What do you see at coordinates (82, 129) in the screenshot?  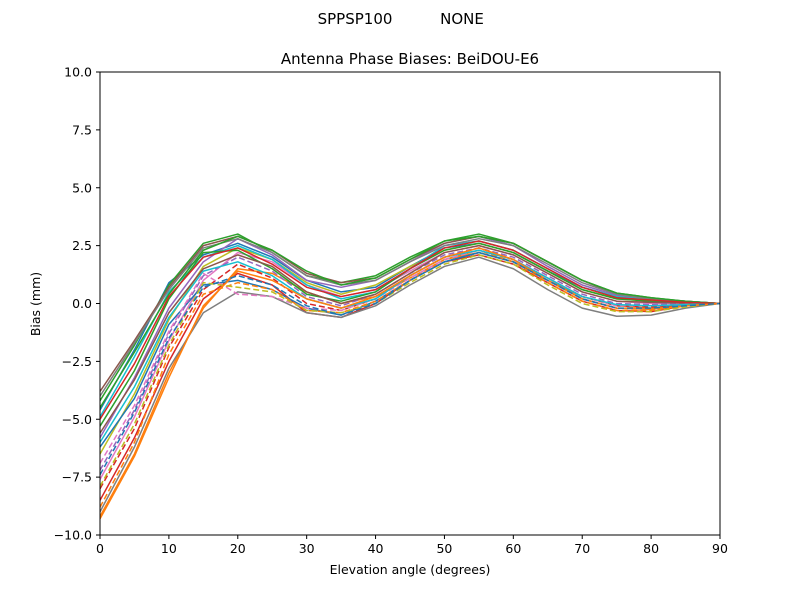 I see `y-tick-label: 7.5` at bounding box center [82, 129].